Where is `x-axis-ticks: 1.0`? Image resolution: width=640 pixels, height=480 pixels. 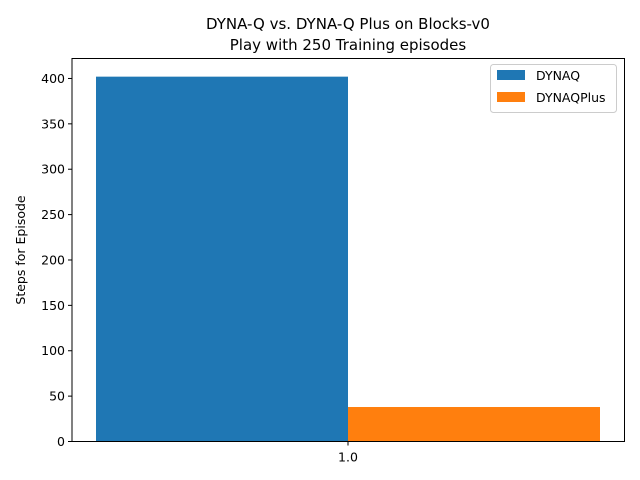
x-axis-ticks: 1.0 is located at coordinates (348, 453).